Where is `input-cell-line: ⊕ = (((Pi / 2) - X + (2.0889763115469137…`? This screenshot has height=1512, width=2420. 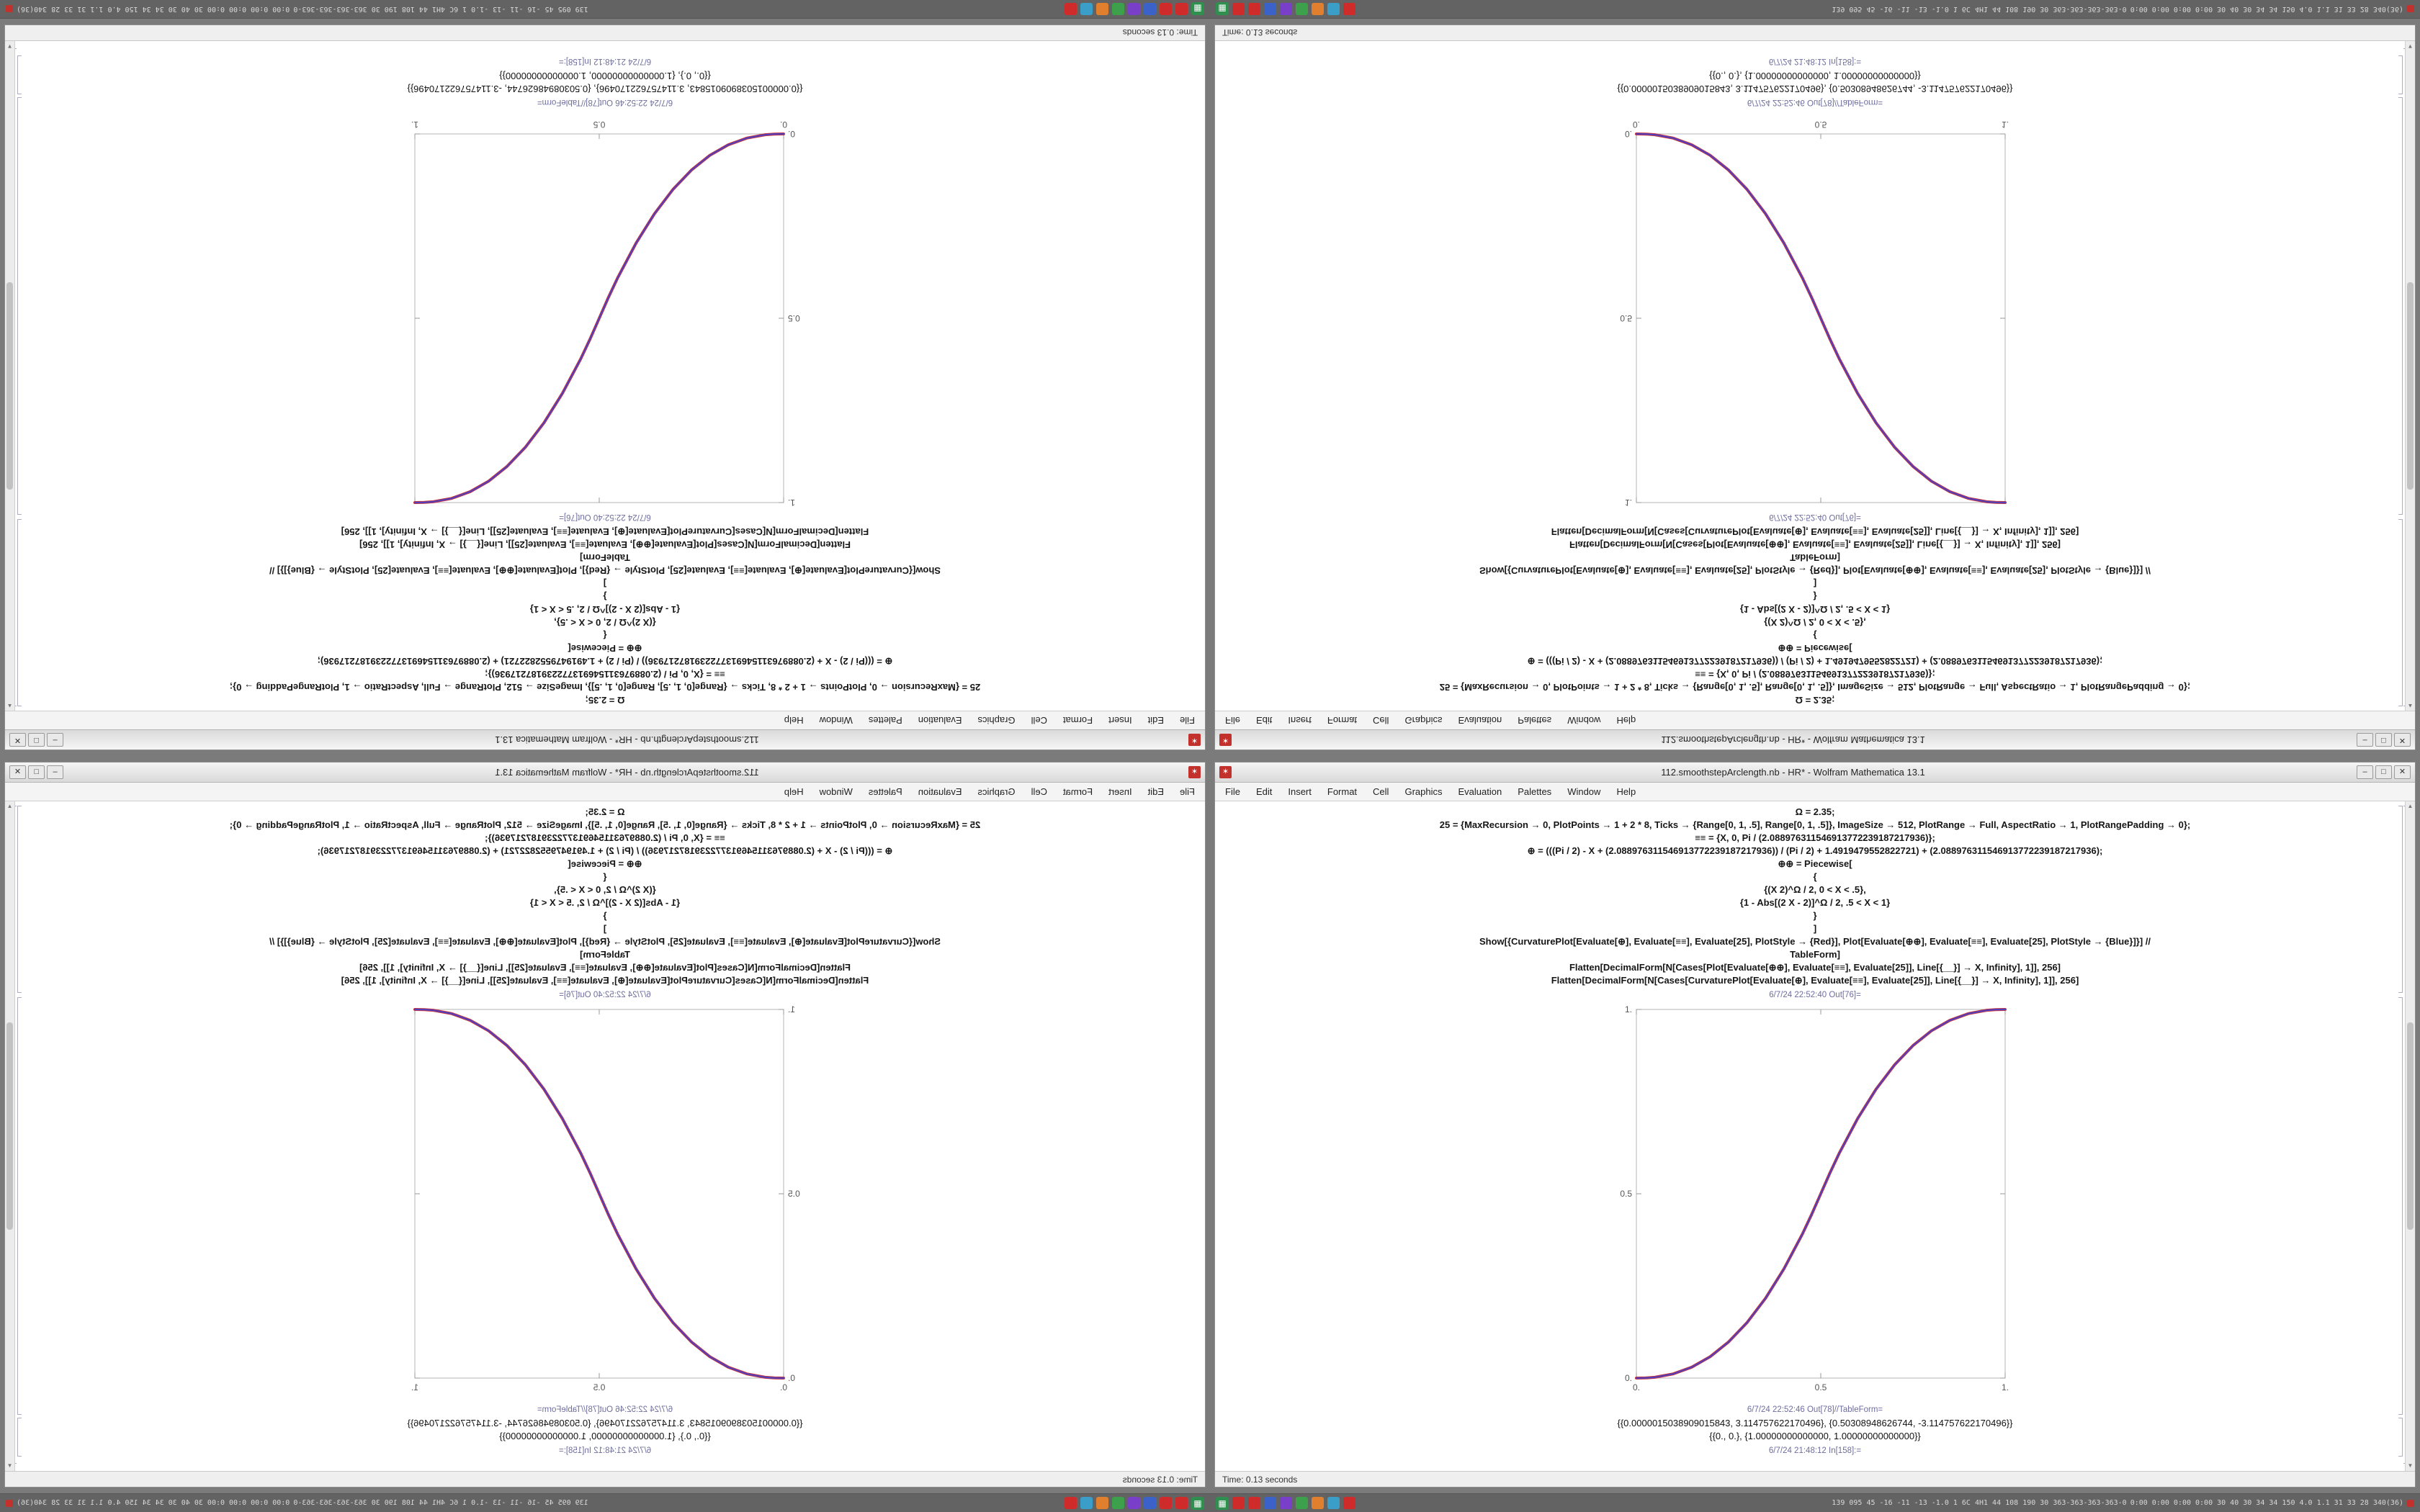
input-cell-line: ⊕ = (((Pi / 2) - X + (2.0889763115469137… is located at coordinates (1815, 850).